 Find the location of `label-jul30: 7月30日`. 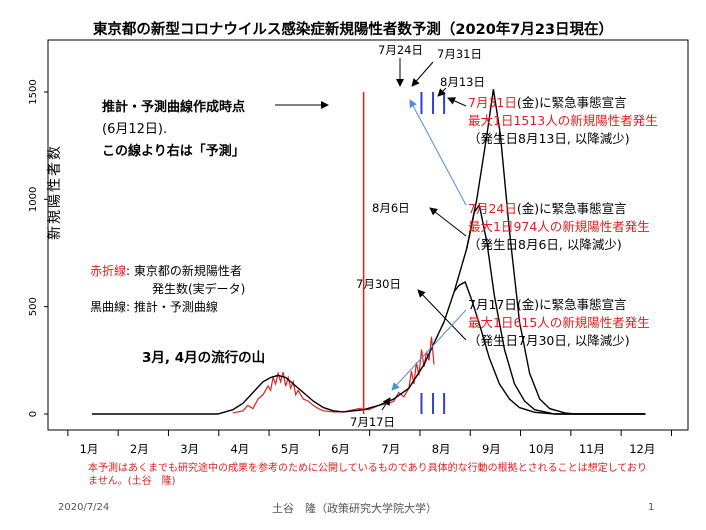

label-jul30: 7月30日 is located at coordinates (378, 284).